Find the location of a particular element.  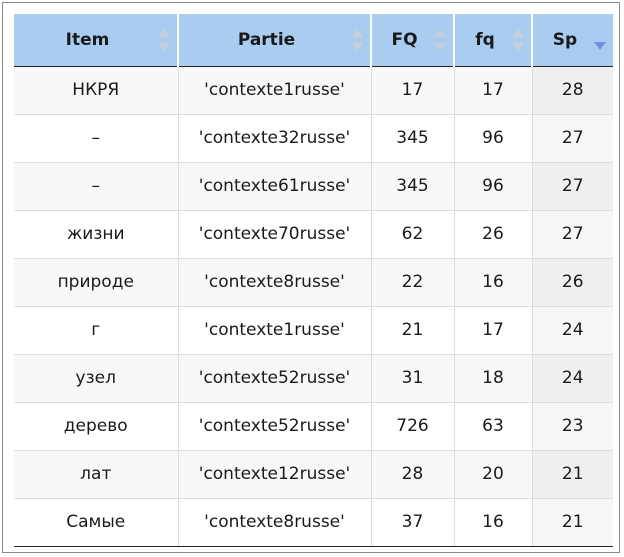

table-row: дерево'contexte52russe' 726 63 23 is located at coordinates (313, 426).